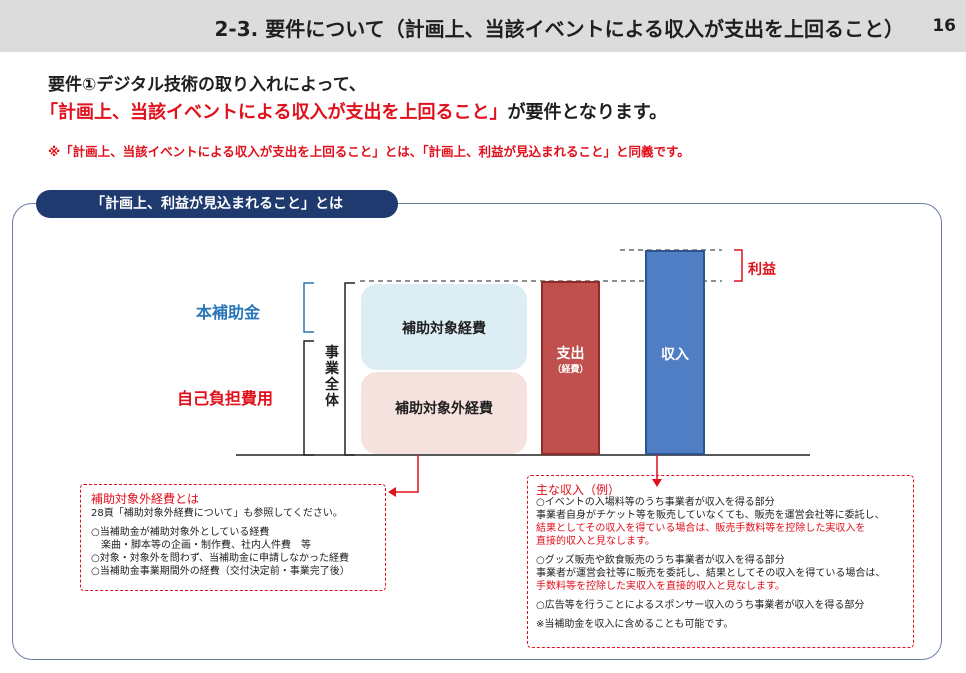 The width and height of the screenshot is (966, 673). Describe the element at coordinates (444, 409) in the screenshot. I see `unsubsidized-expense-label: 補助対象外経費` at that location.